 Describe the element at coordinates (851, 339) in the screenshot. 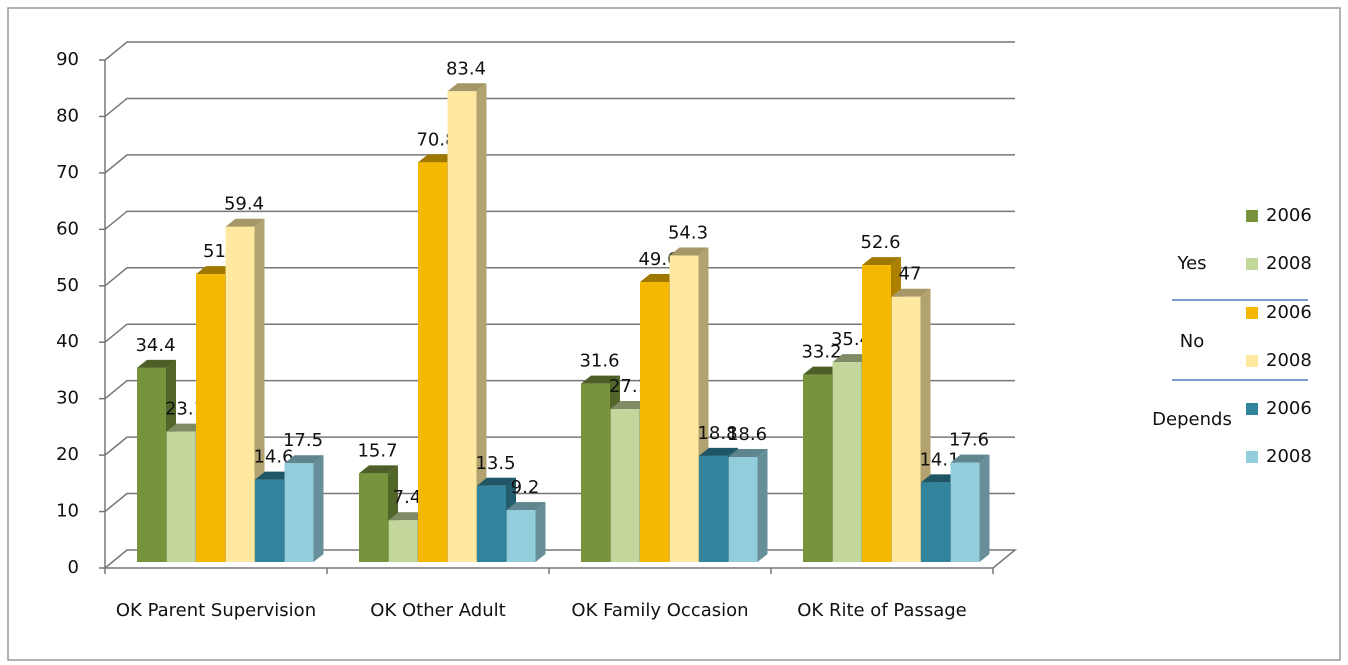

I see `data-label: 35.4` at that location.